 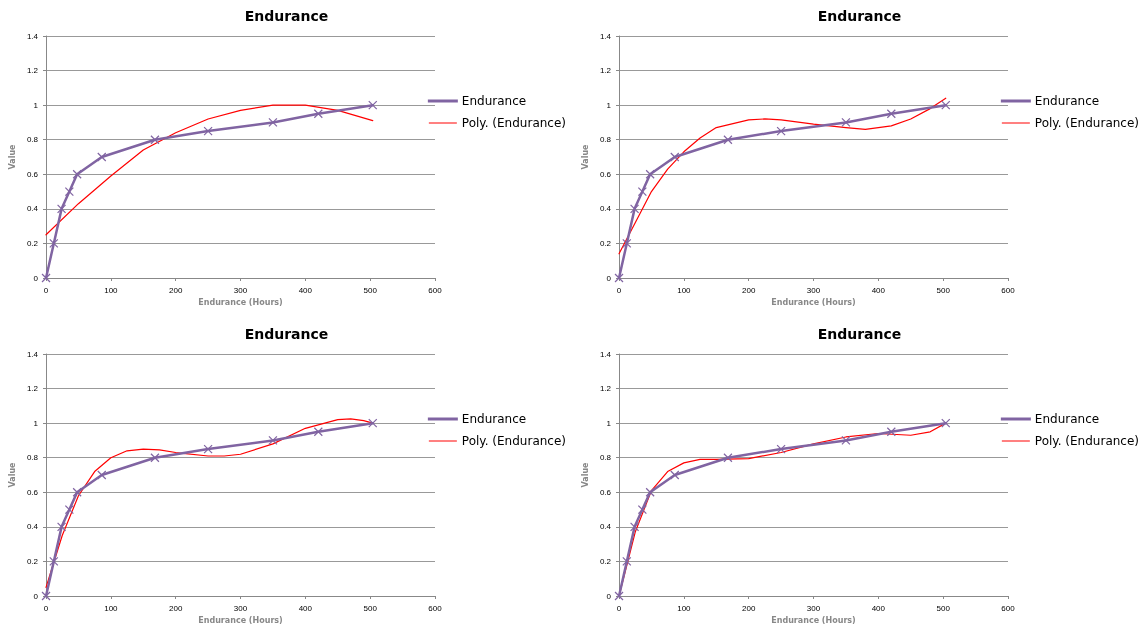 I want to click on line-series, so click(x=782, y=176).